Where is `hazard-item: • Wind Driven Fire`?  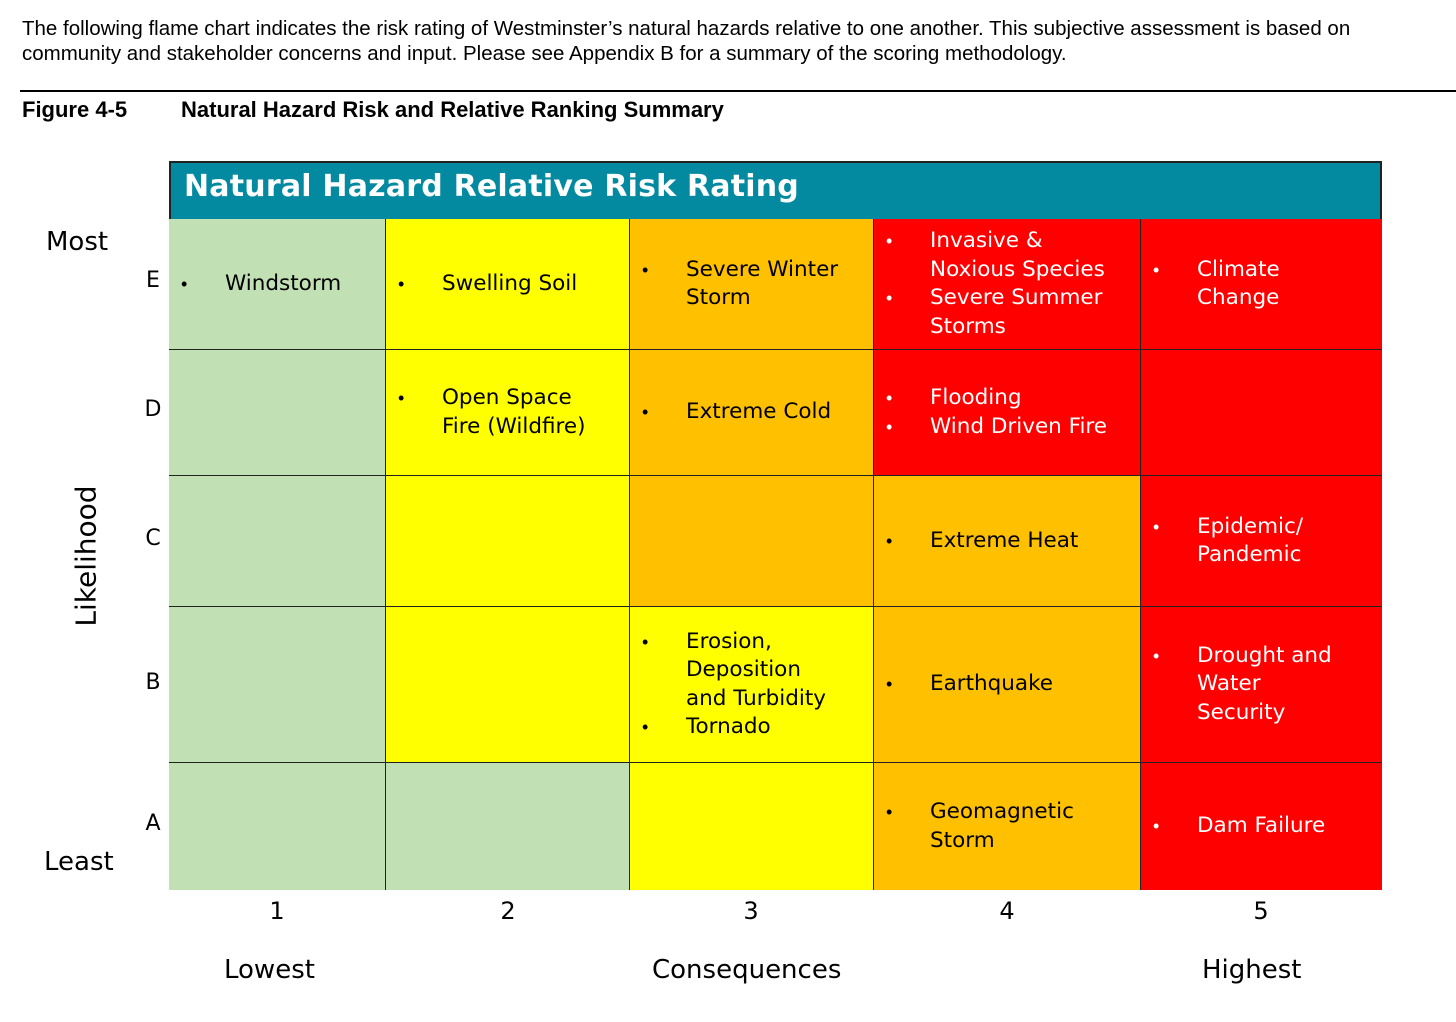 hazard-item: • Wind Driven Fire is located at coordinates (1013, 427).